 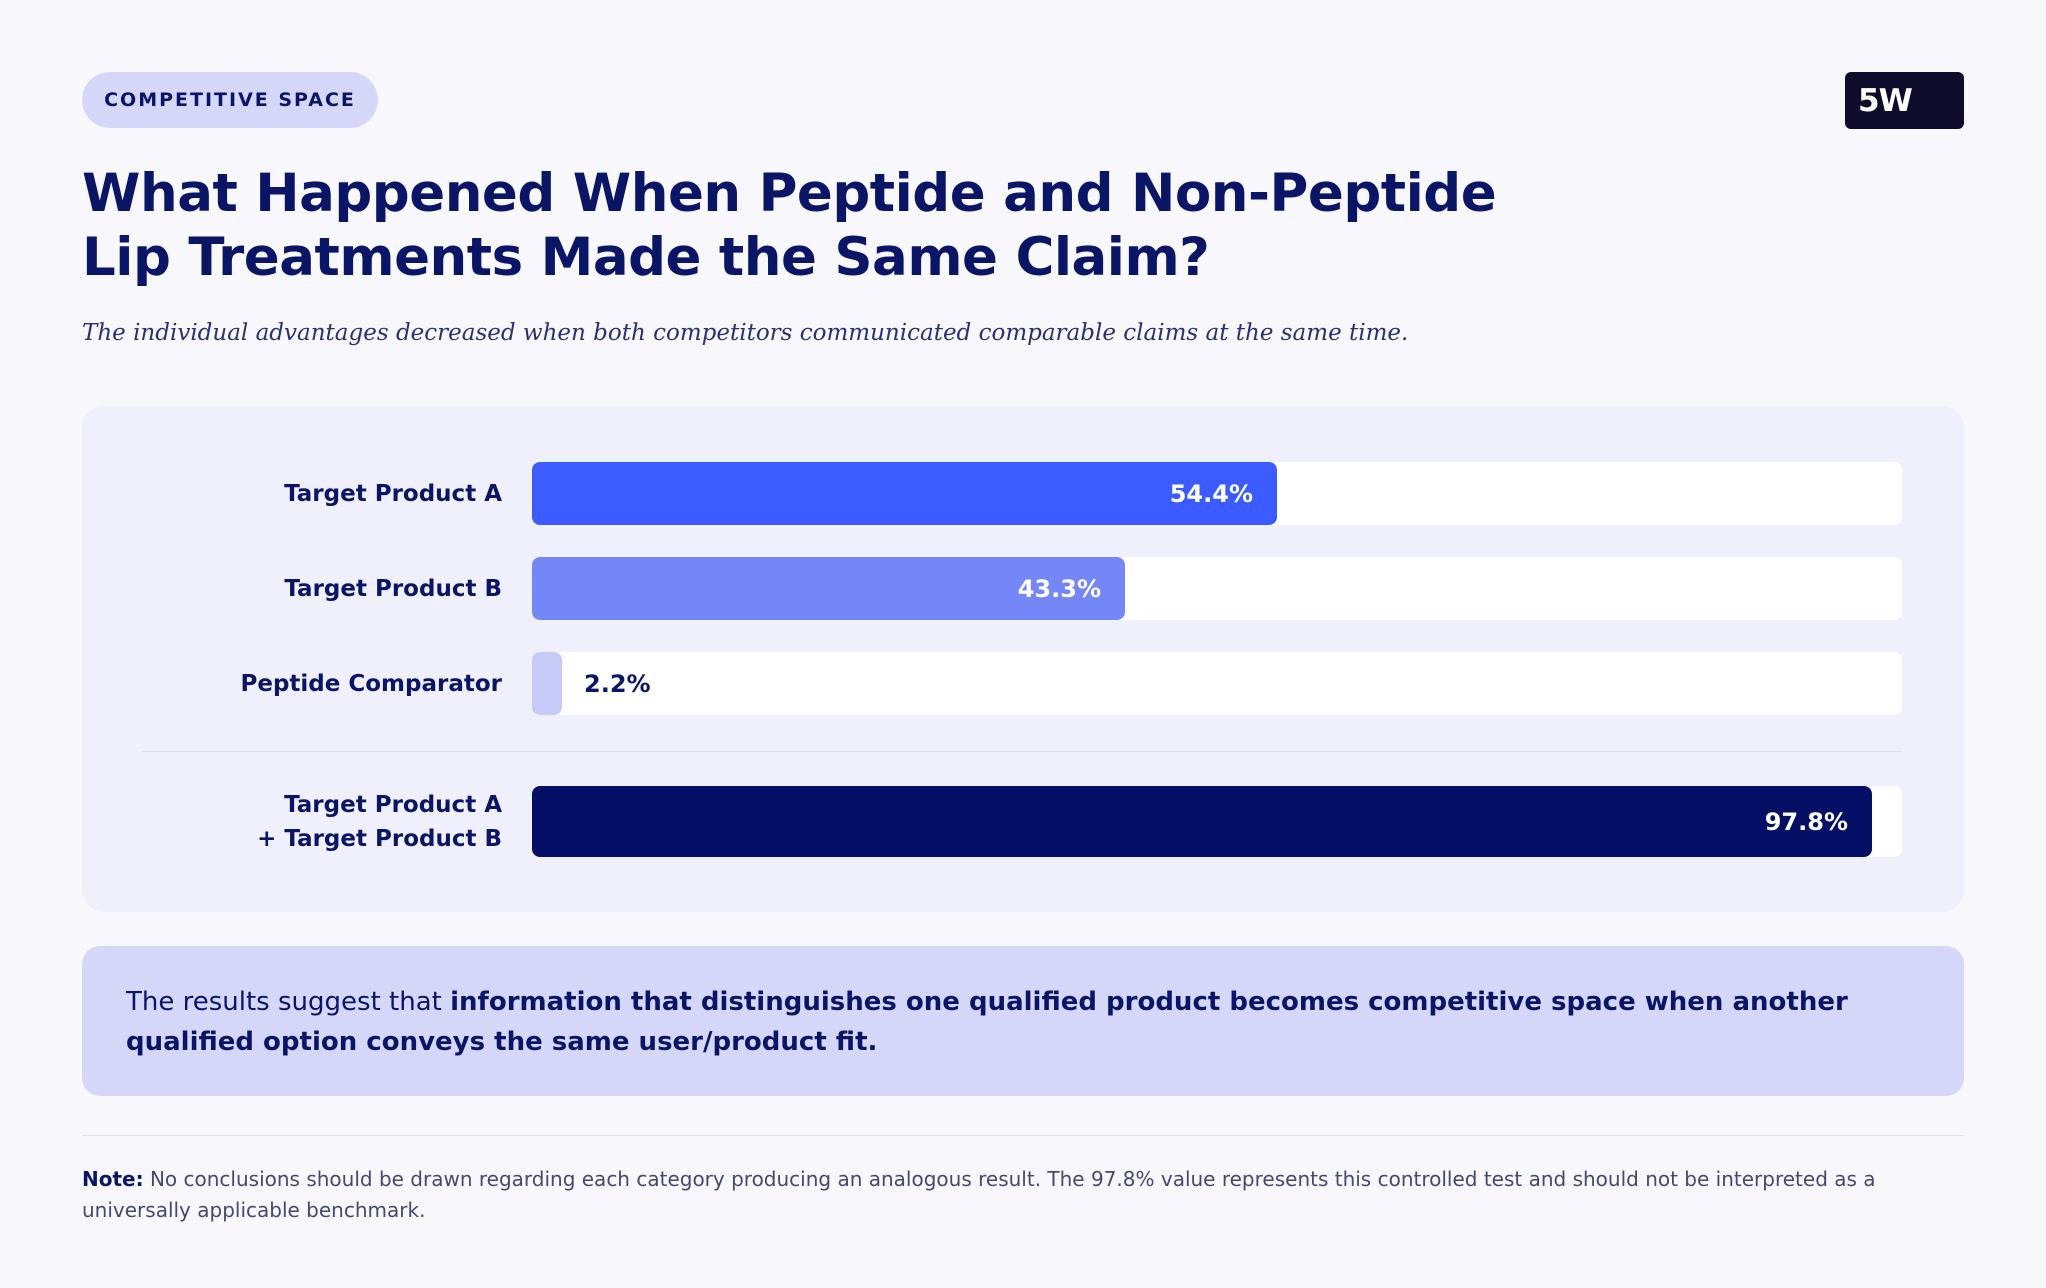 I want to click on bar-label-line: Peptide Comparator, so click(x=371, y=683).